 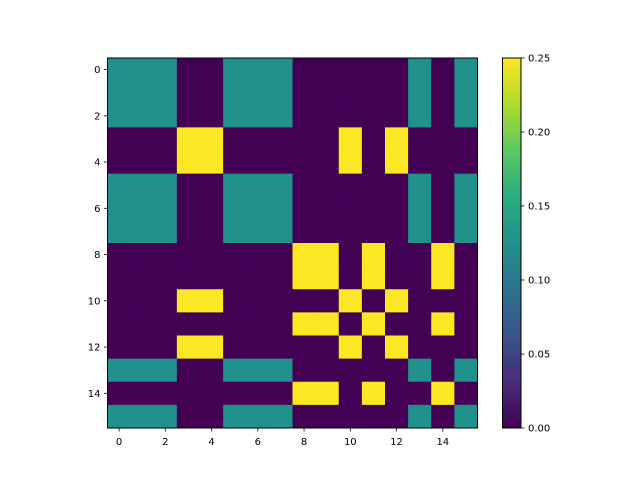 What do you see at coordinates (526, 244) in the screenshot?
I see `colorbar: 0.00 0.05 0.10 0.15 0.20 0.25` at bounding box center [526, 244].